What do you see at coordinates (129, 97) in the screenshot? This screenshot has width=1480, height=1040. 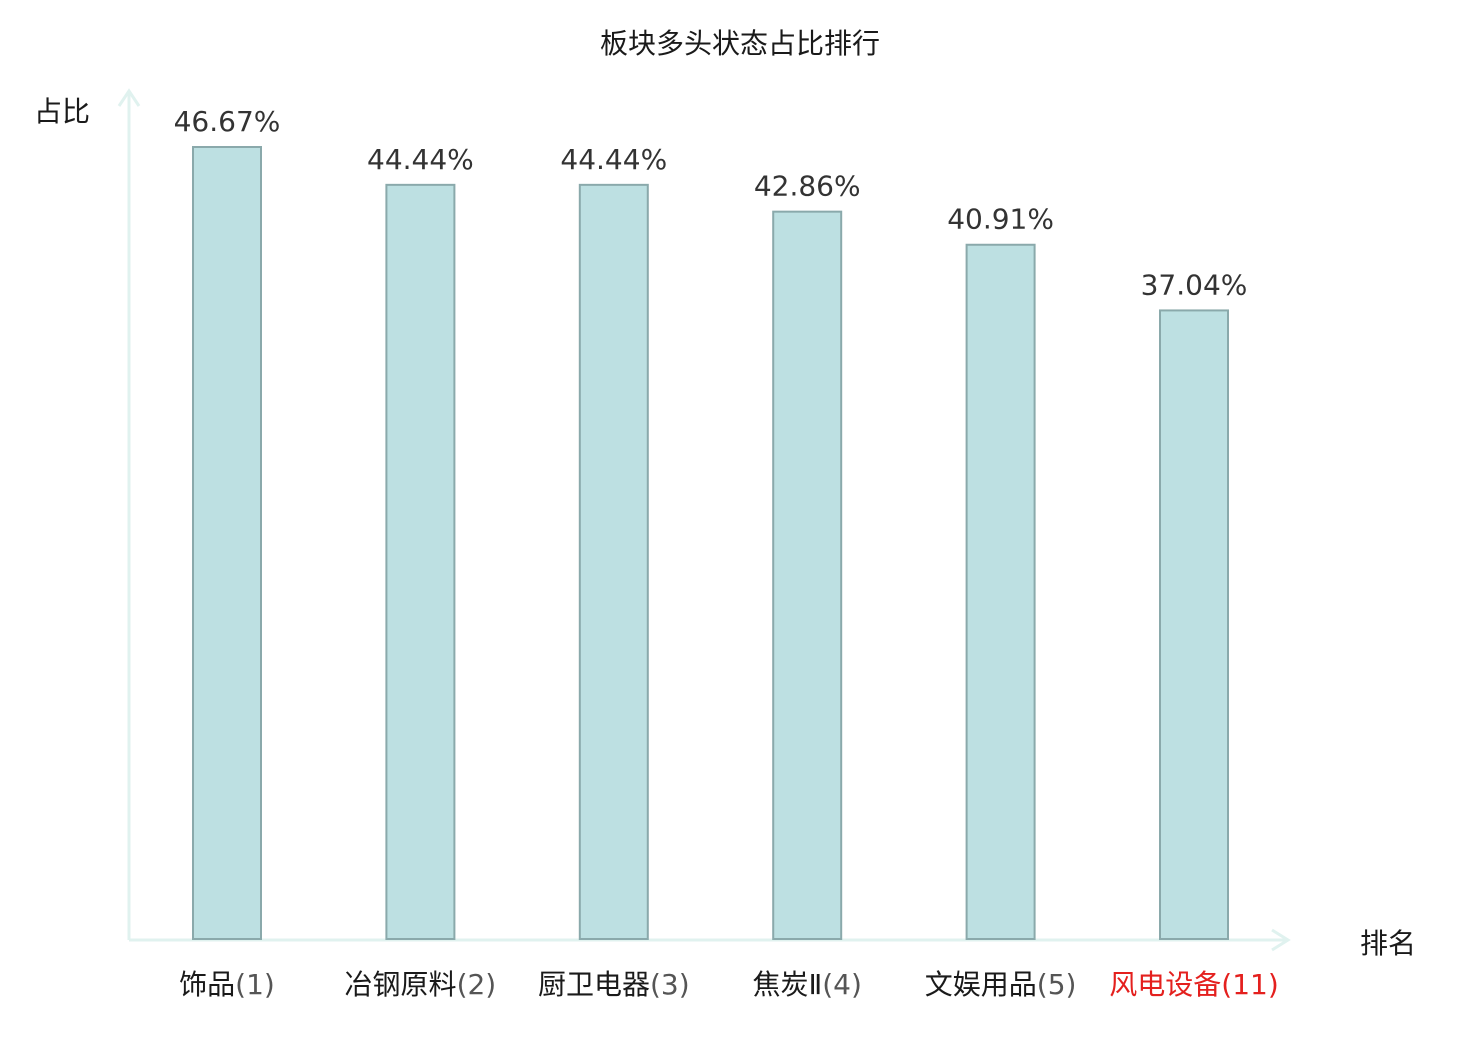 I see `y-axis-arrow` at bounding box center [129, 97].